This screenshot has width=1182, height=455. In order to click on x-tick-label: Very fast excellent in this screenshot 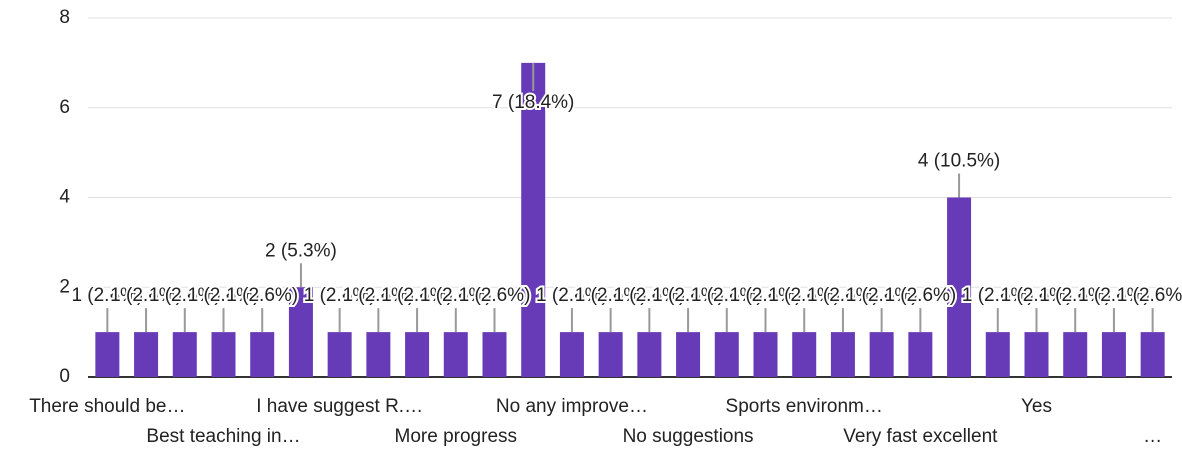, I will do `click(920, 436)`.